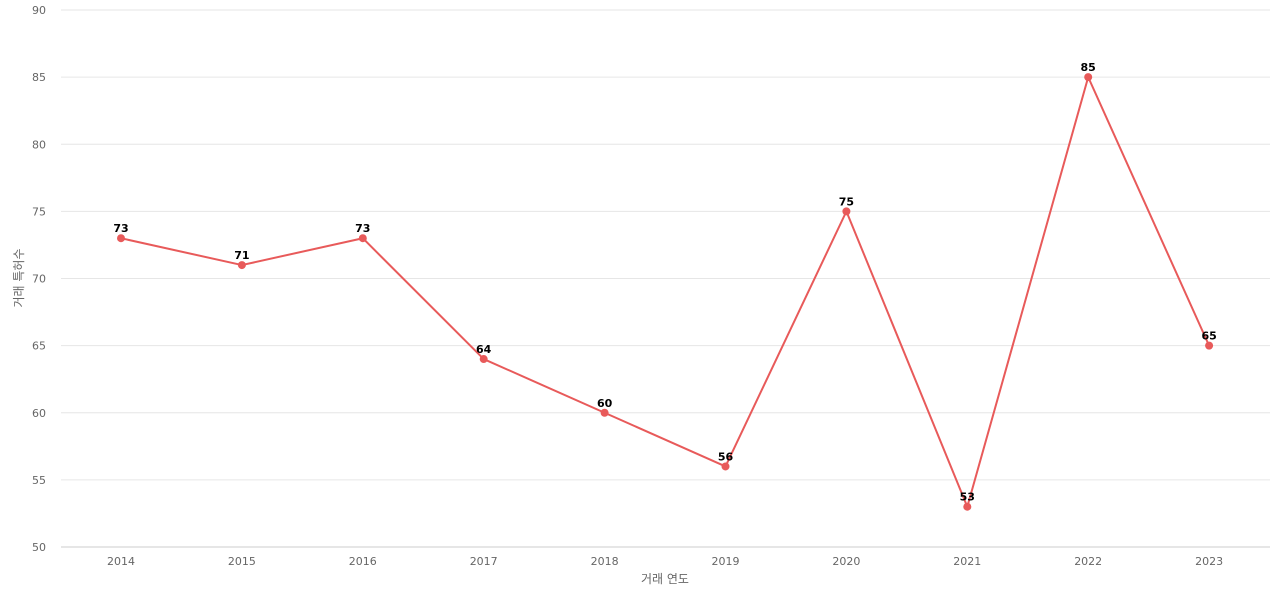 This screenshot has height=600, width=1280. Describe the element at coordinates (665, 561) in the screenshot. I see `x-axis-ticks: 2014 2015 2016 2017 2018 2019 2020 2021 2022 2023` at that location.